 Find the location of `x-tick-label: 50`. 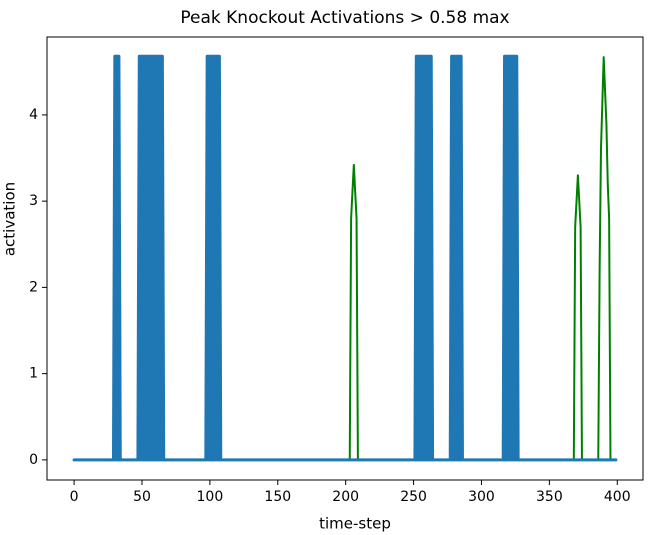

x-tick-label: 50 is located at coordinates (142, 497).